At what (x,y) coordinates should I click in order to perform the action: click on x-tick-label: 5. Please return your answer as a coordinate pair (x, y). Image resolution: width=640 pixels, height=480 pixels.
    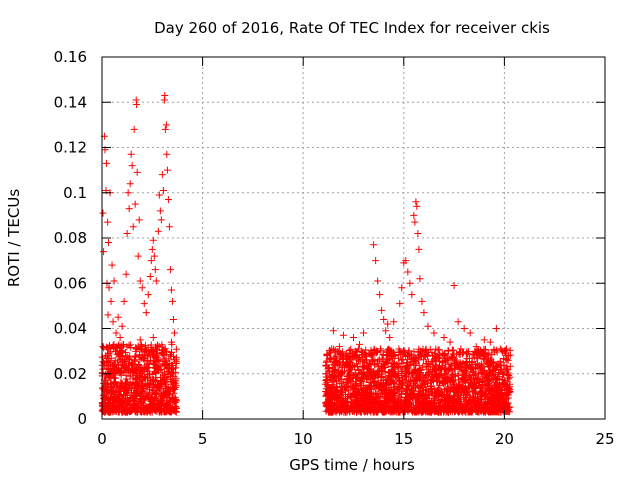
    Looking at the image, I should click on (203, 439).